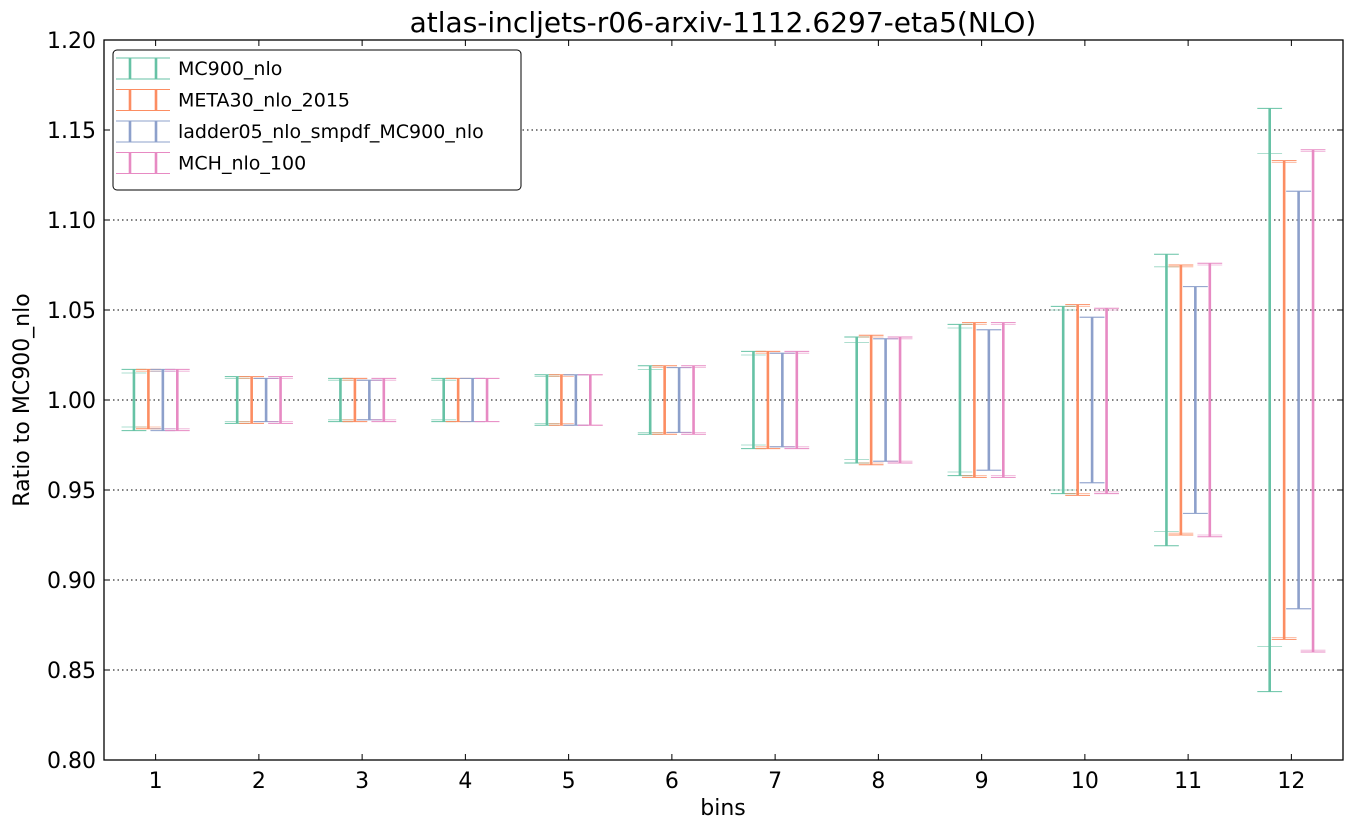  What do you see at coordinates (156, 781) in the screenshot?
I see `x-tick-label: 1` at bounding box center [156, 781].